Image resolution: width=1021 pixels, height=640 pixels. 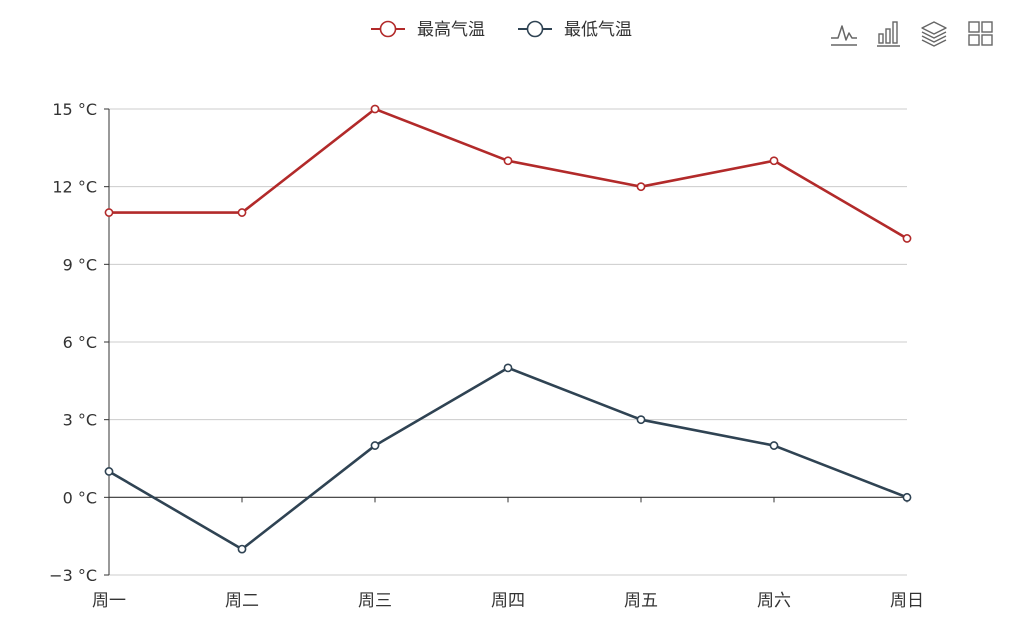 I want to click on legend-item-min: 最低气温, so click(x=575, y=30).